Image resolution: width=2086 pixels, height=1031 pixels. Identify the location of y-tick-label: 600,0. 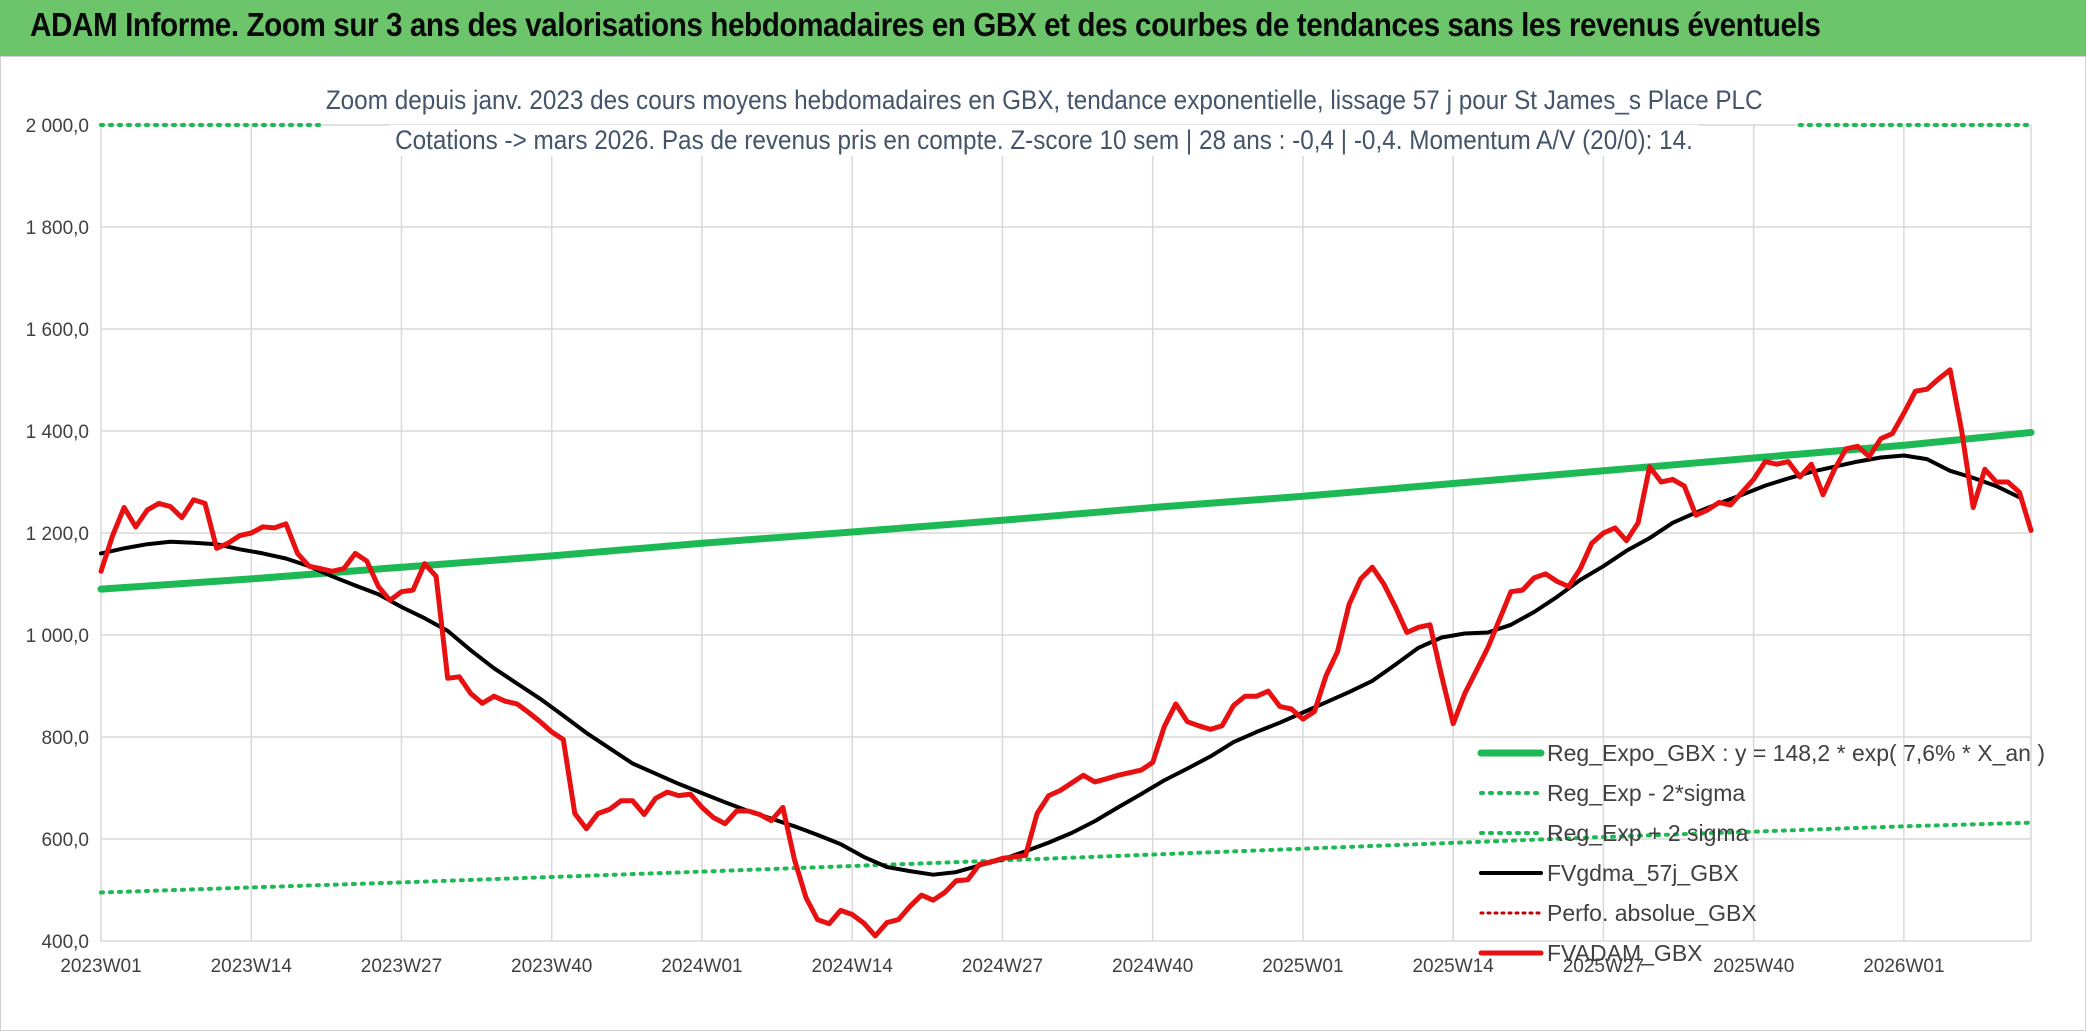
(65, 840).